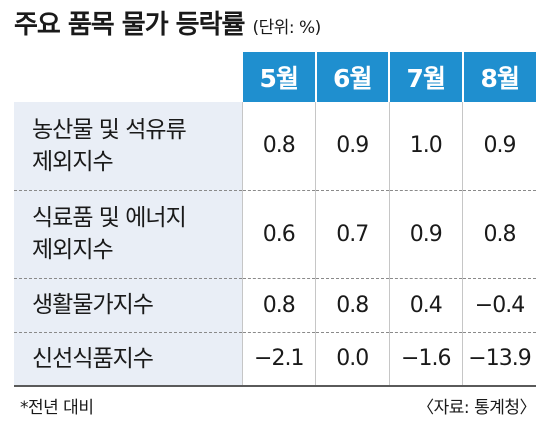 Image resolution: width=550 pixels, height=433 pixels. What do you see at coordinates (425, 305) in the screenshot?
I see `value-cell: 0.4` at bounding box center [425, 305].